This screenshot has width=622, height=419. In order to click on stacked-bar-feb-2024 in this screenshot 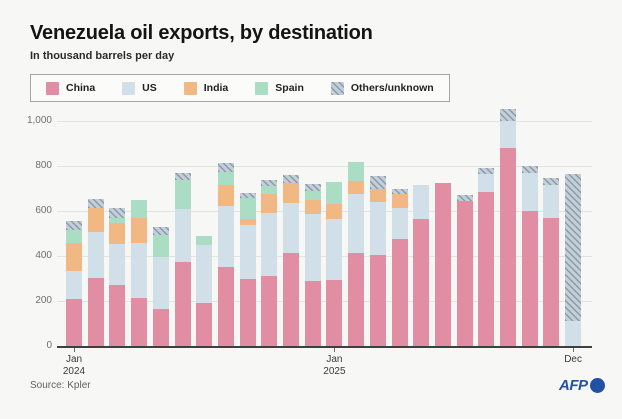, I will do `click(95, 272)`.